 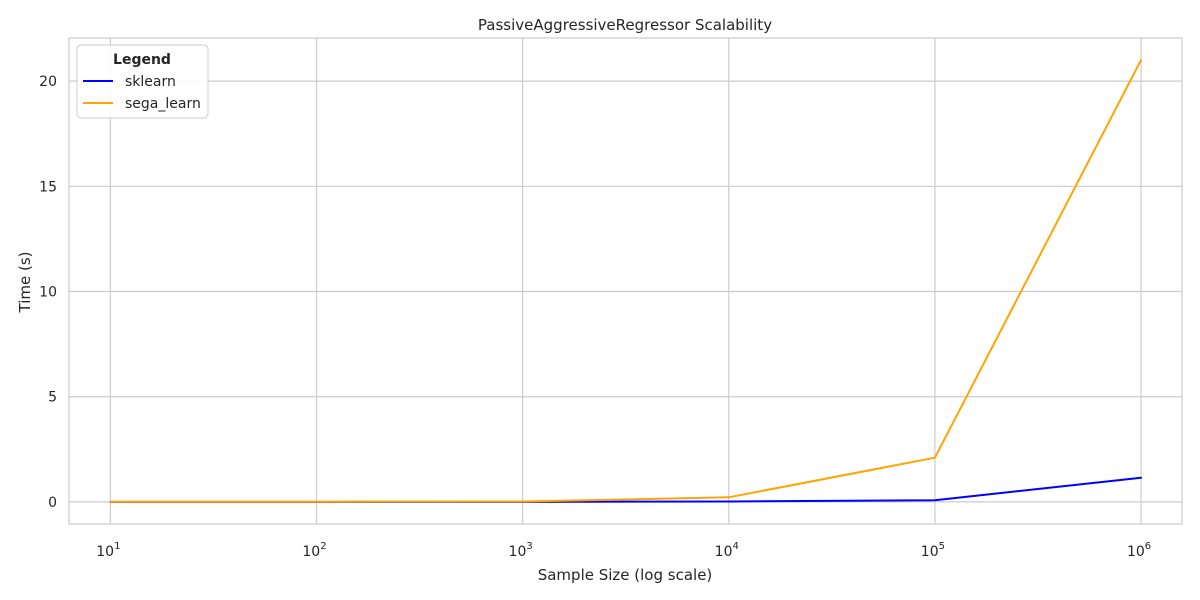 What do you see at coordinates (625, 25) in the screenshot?
I see `chart-title: PassiveAggressiveRegressor Scalability` at bounding box center [625, 25].